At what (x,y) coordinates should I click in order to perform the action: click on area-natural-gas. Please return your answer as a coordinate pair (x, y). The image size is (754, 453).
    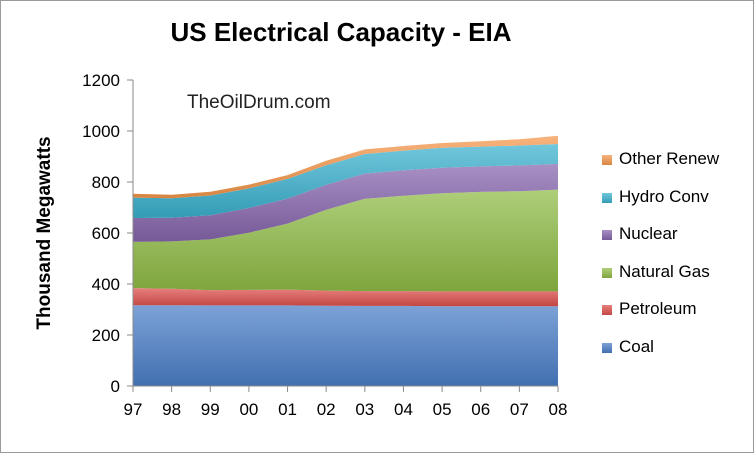
    Looking at the image, I should click on (345, 240).